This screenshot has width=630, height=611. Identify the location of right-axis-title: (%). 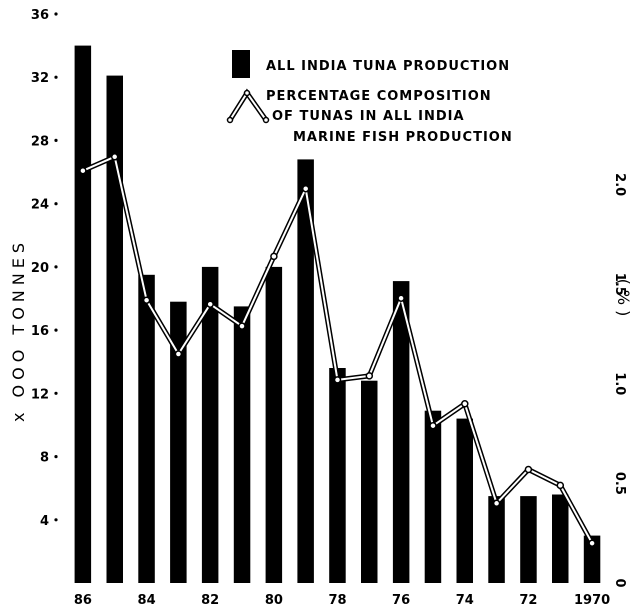
(622, 300).